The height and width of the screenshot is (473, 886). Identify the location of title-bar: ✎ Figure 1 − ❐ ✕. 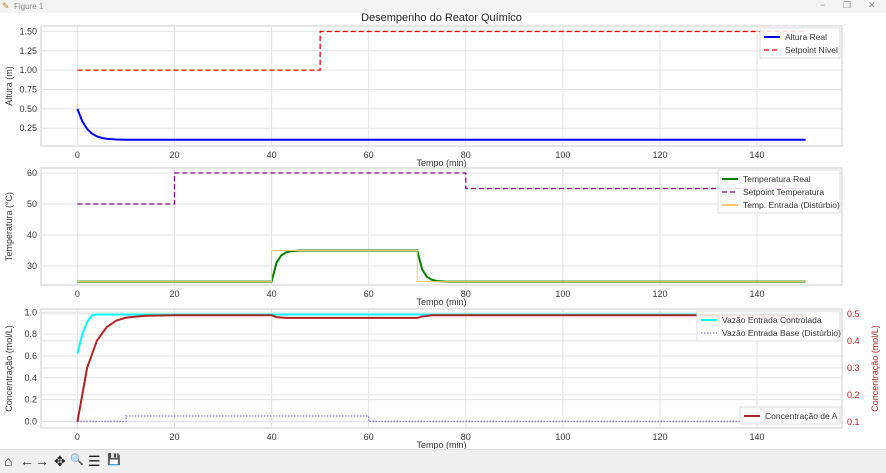
(443, 6).